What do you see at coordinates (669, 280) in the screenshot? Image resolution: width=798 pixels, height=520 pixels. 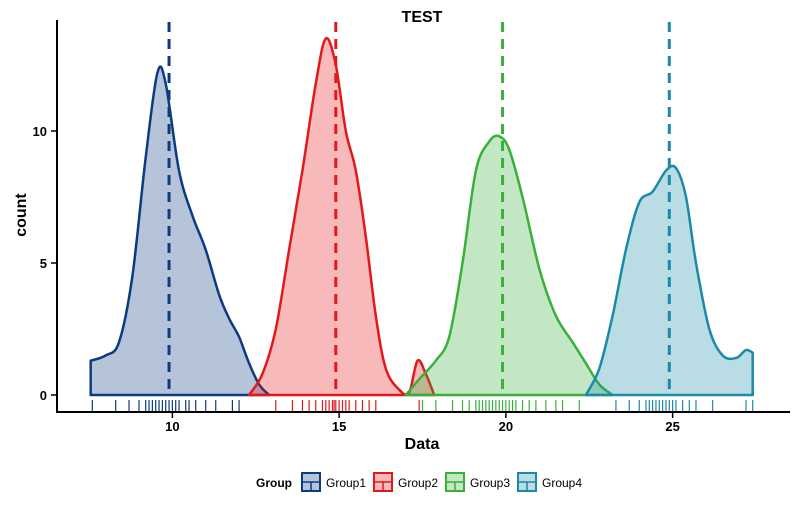 I see `density-line-group4` at bounding box center [669, 280].